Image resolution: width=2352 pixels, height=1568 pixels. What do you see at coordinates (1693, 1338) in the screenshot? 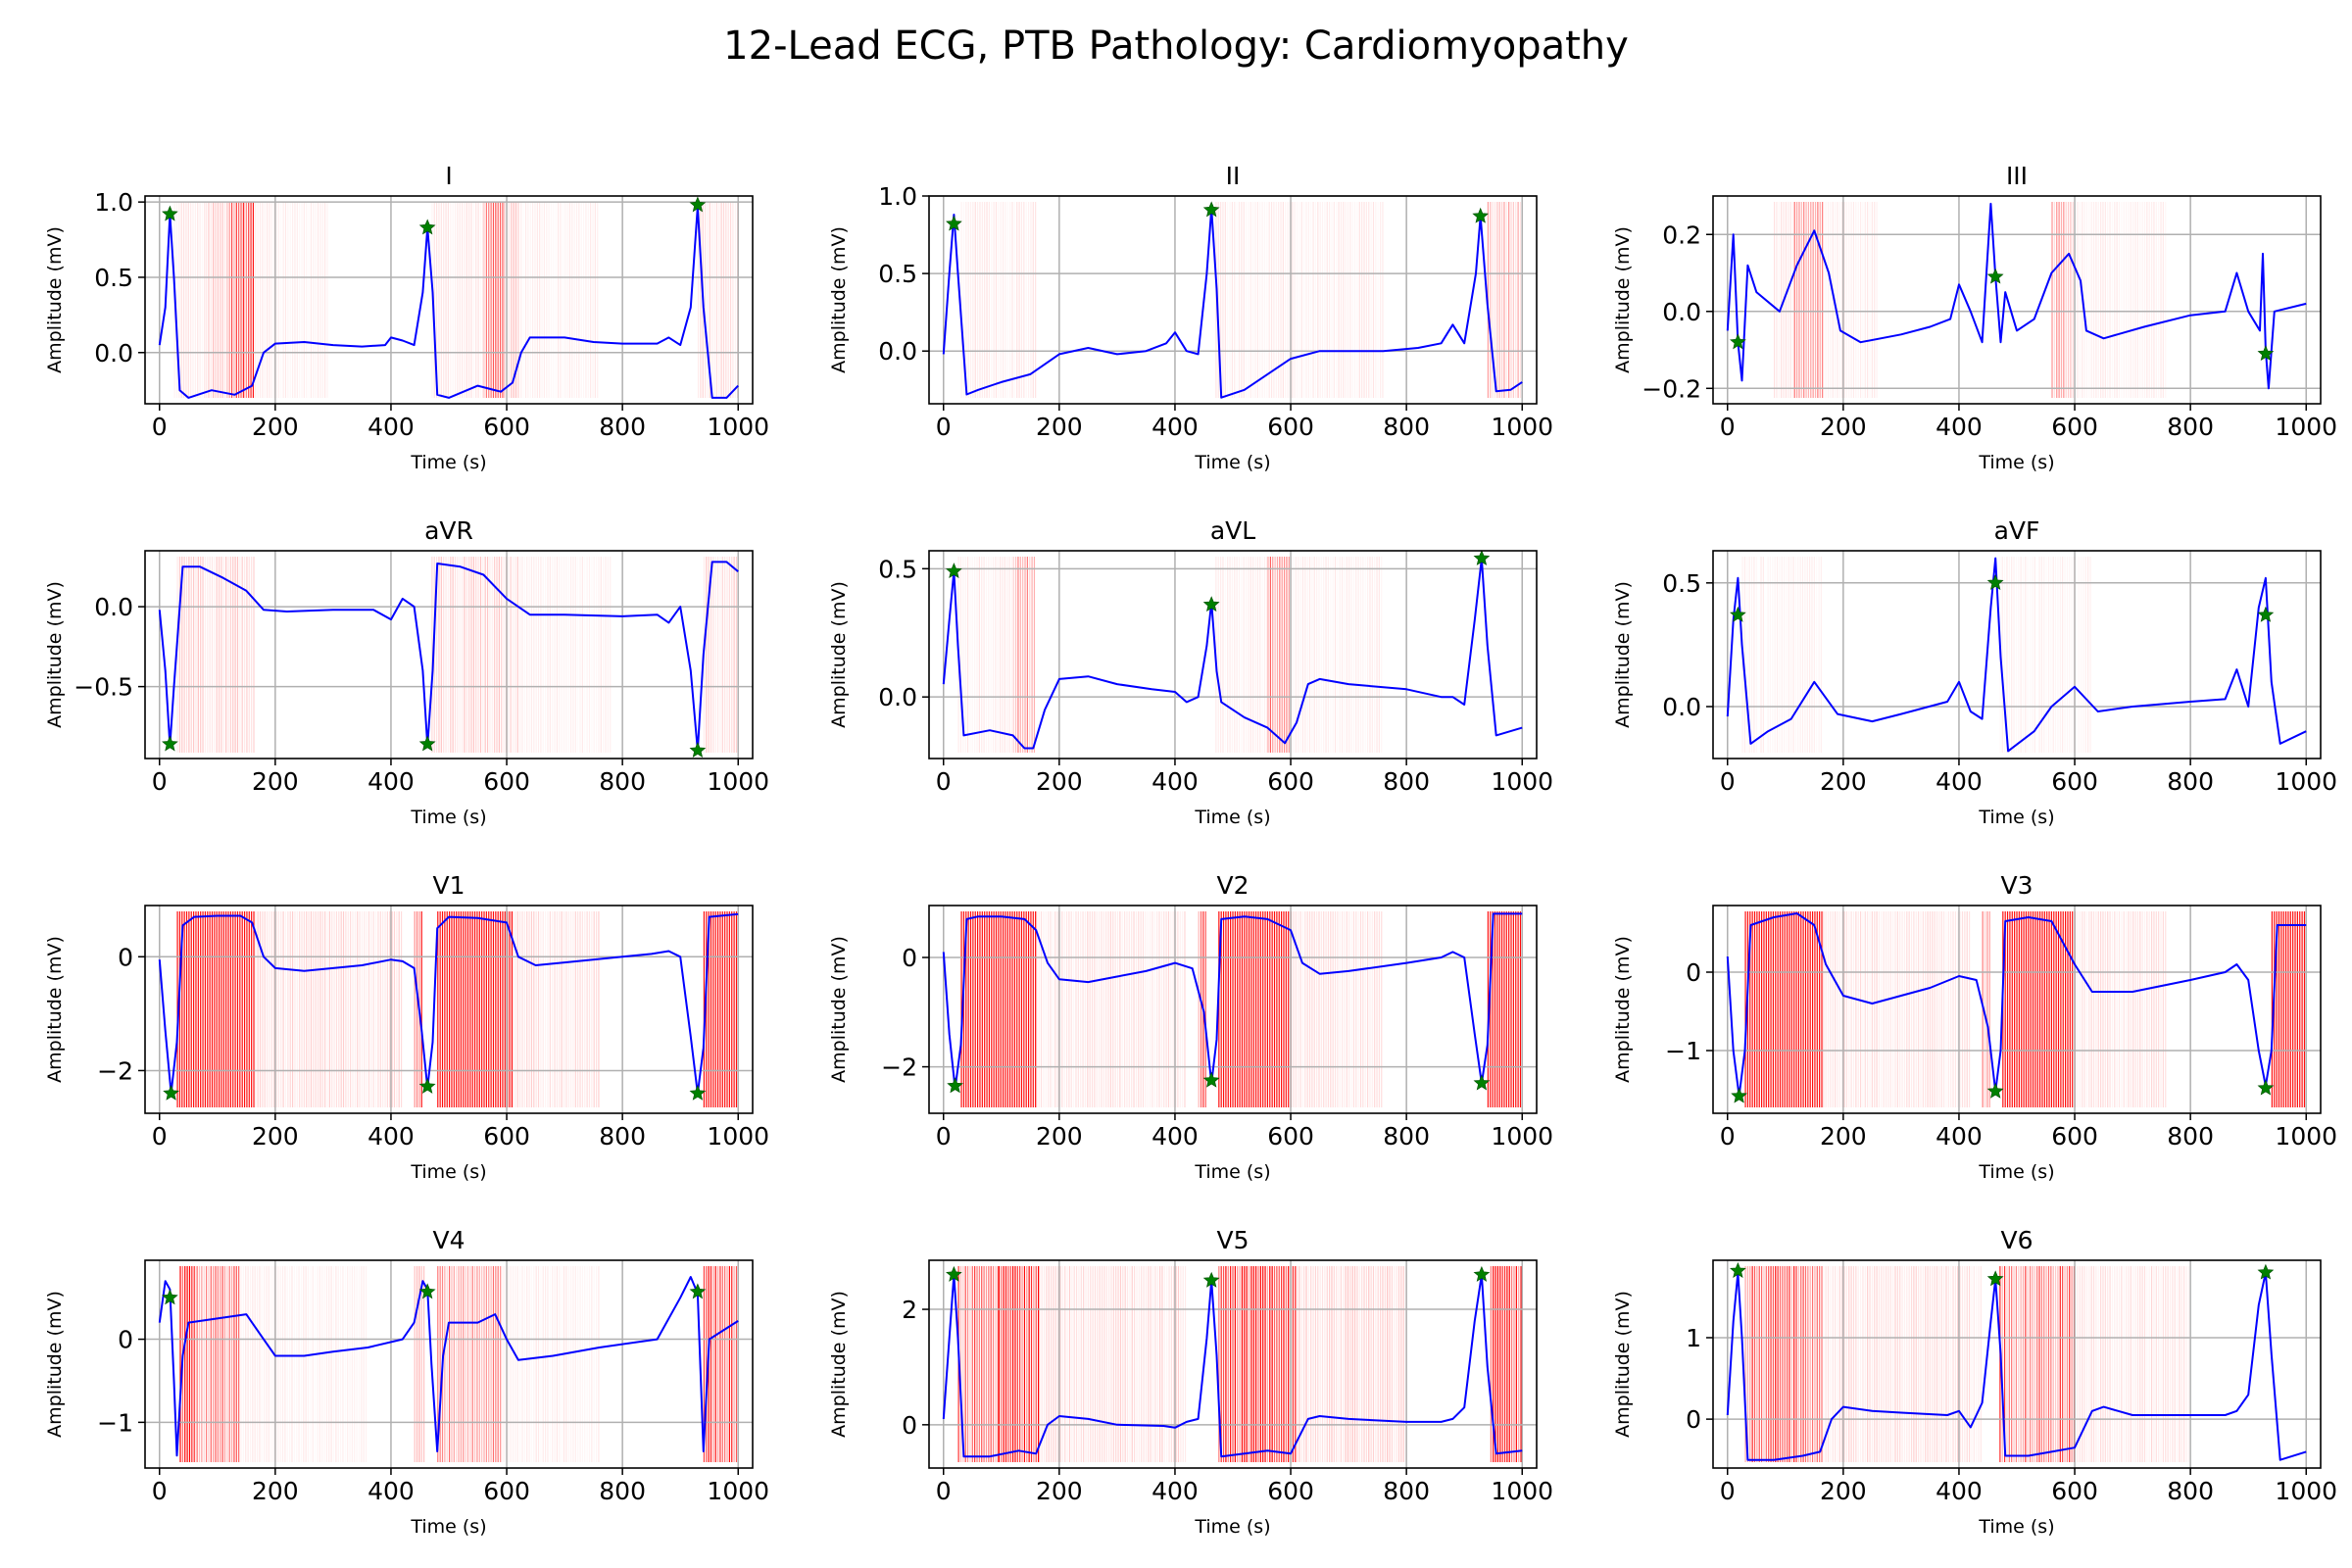
I see `y-tick-label: 1` at bounding box center [1693, 1338].